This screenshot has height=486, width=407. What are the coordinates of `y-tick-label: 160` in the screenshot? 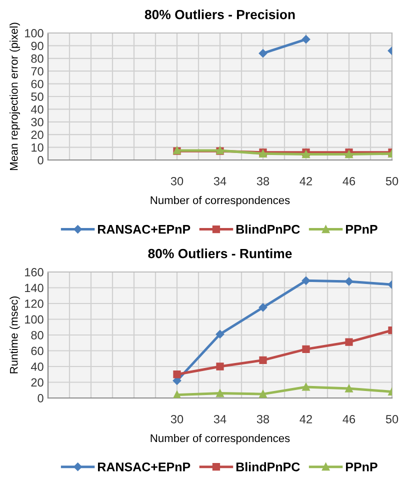 It's located at (34, 272).